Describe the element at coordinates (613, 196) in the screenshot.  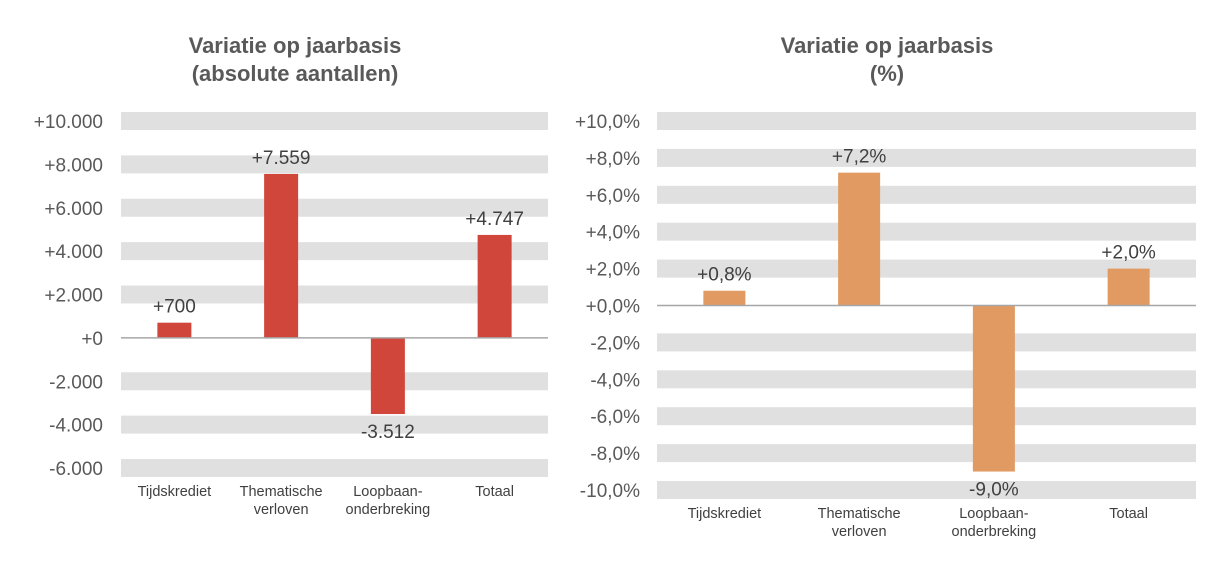
I see `y-tick-label: +6,0%` at that location.